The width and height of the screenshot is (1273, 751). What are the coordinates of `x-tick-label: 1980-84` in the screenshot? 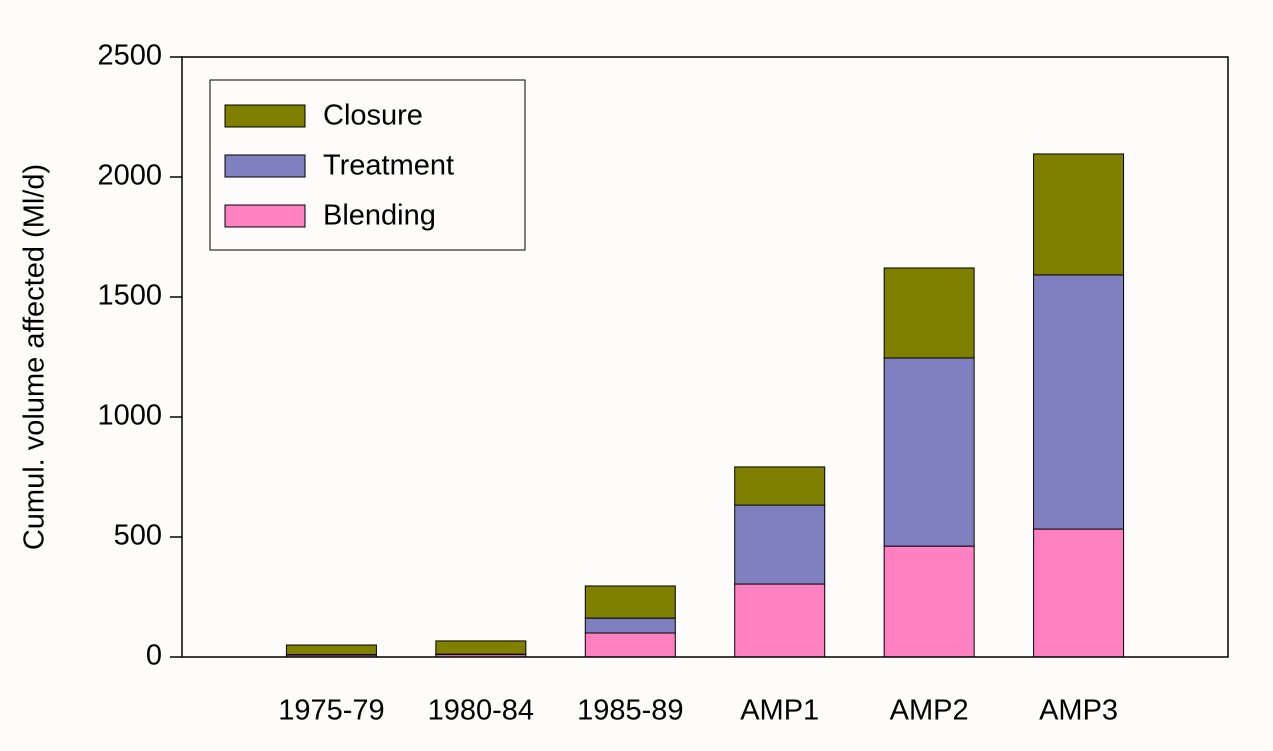 It's located at (481, 711).